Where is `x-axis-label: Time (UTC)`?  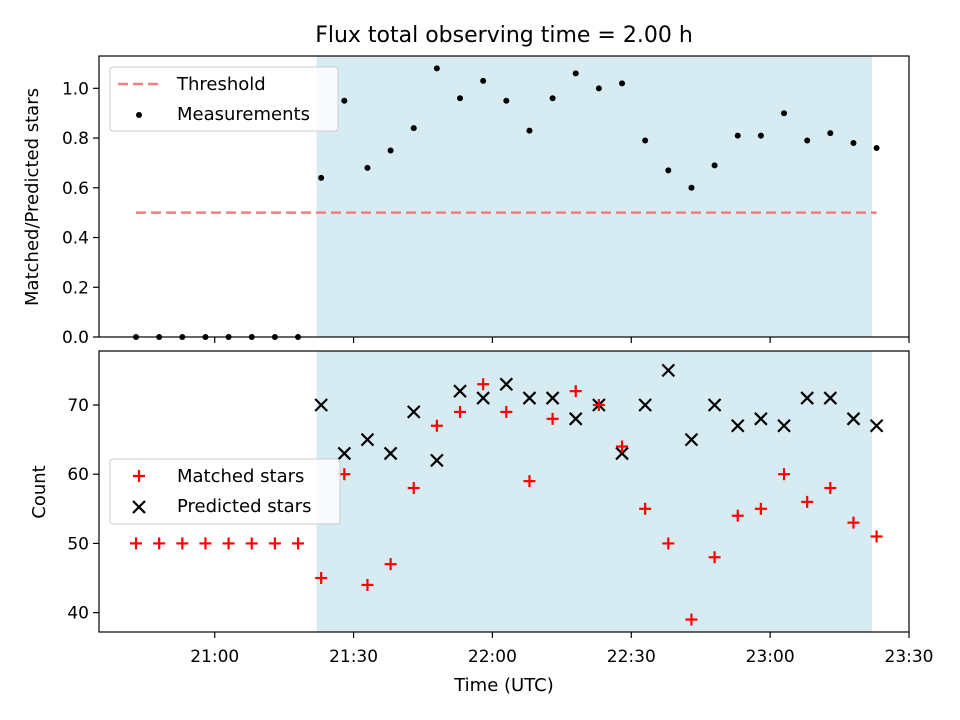 x-axis-label: Time (UTC) is located at coordinates (503, 685).